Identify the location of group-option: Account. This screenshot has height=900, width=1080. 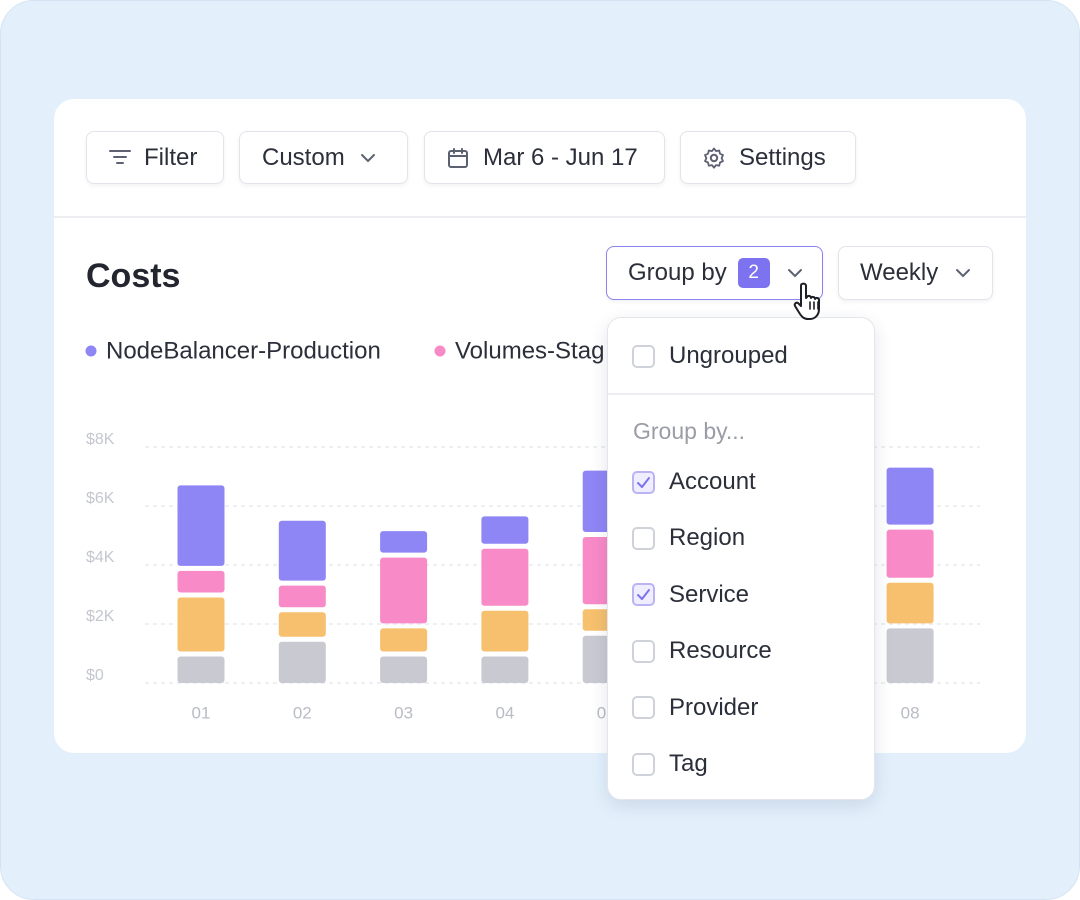
(694, 482).